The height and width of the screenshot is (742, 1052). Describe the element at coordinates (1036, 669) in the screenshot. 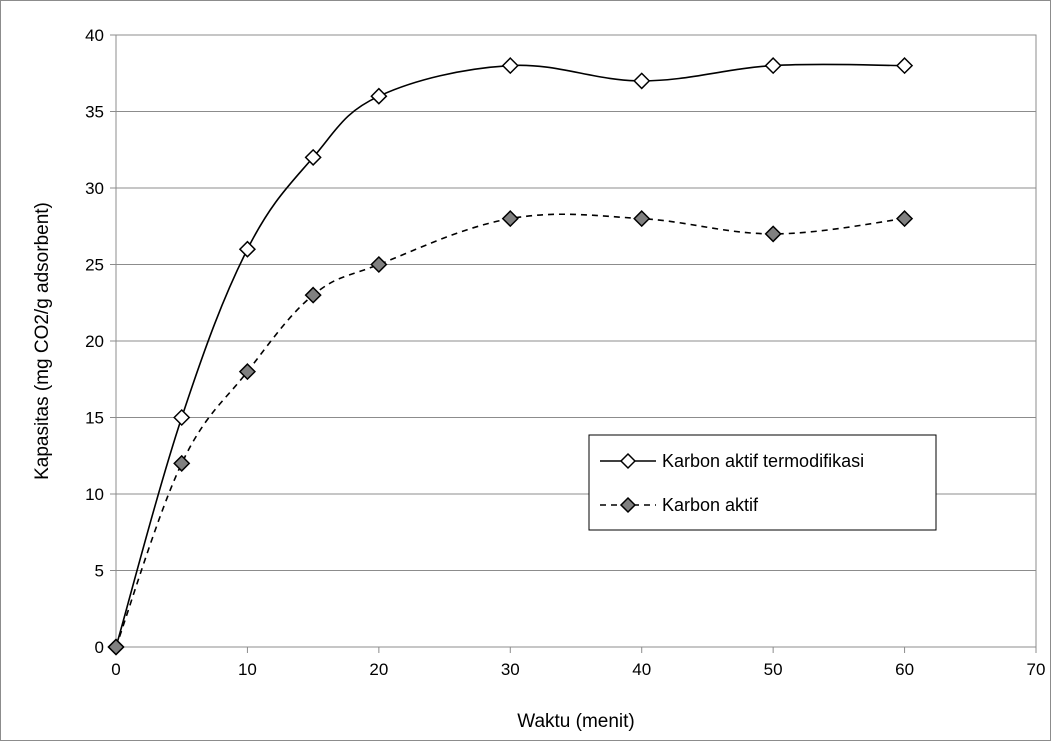

I see `x-tick-label-70: 70` at that location.